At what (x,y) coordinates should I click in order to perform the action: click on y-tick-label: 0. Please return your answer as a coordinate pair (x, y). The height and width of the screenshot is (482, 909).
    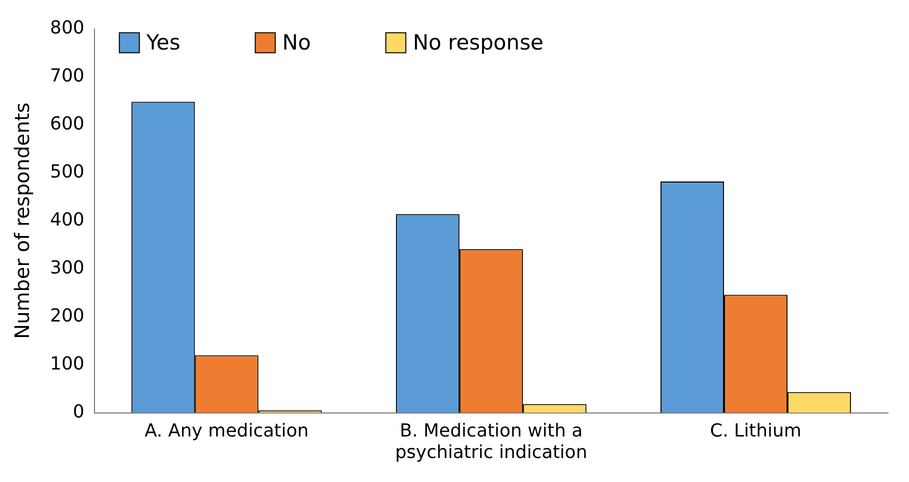
    Looking at the image, I should click on (78, 411).